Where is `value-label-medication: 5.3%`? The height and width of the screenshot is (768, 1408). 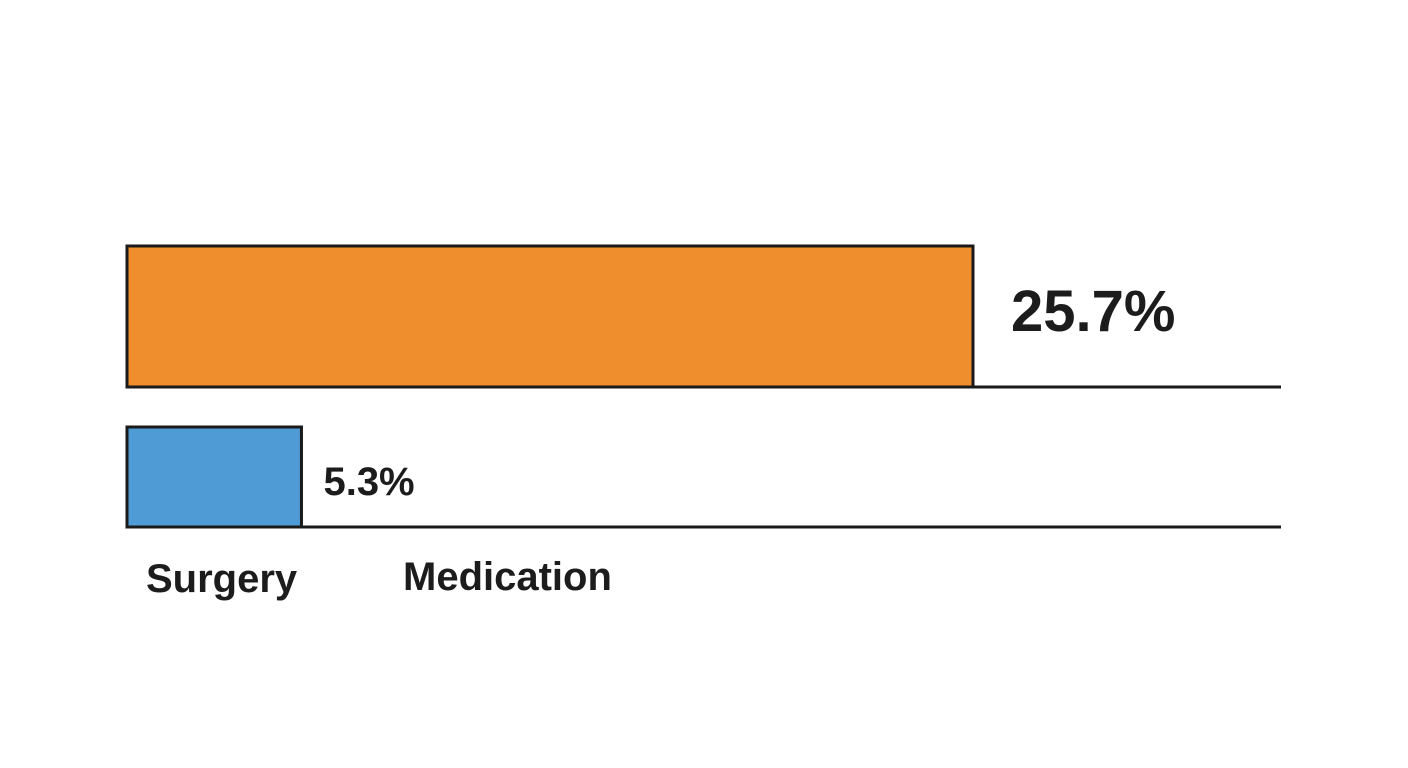
value-label-medication: 5.3% is located at coordinates (368, 482).